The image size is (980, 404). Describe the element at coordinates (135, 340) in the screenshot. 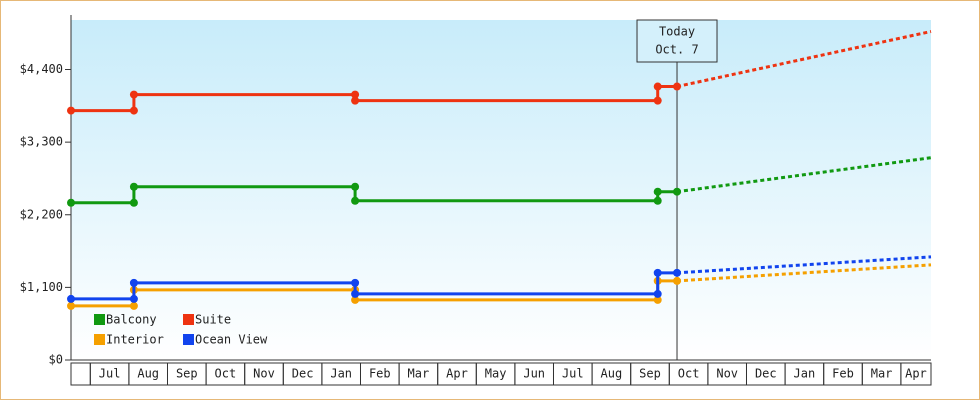

I see `legend-label: Interior` at that location.